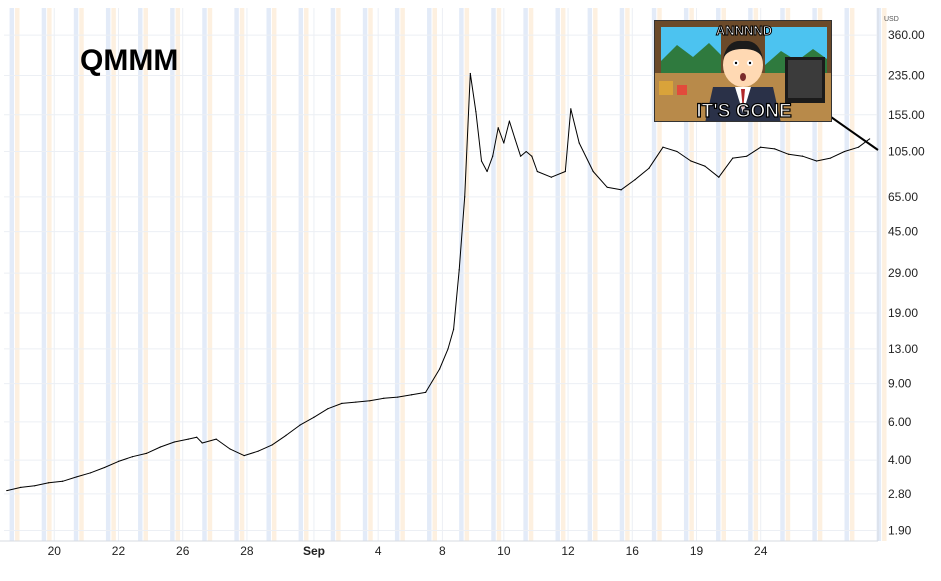  Describe the element at coordinates (906, 75) in the screenshot. I see `y-tick-label: 235.00` at that location.